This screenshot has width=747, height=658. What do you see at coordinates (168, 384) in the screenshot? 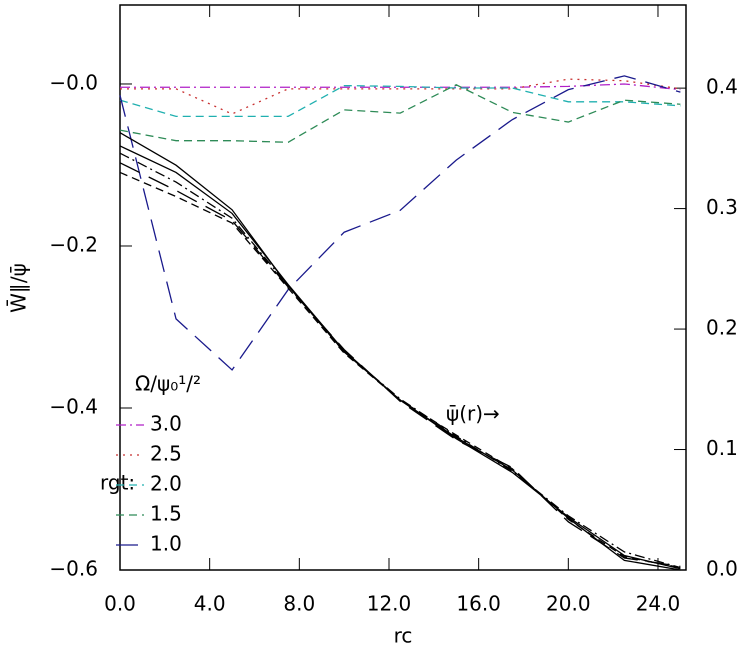
I see `legend-title: Ω/ψ₀¹/²` at bounding box center [168, 384].